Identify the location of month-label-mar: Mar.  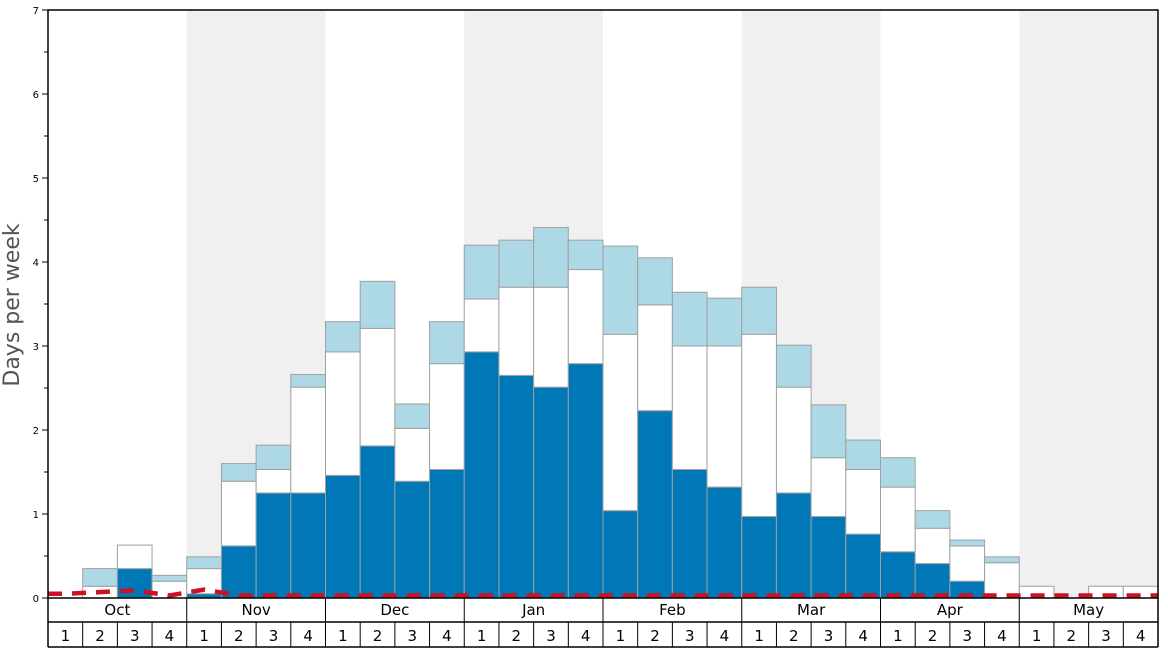
(811, 610).